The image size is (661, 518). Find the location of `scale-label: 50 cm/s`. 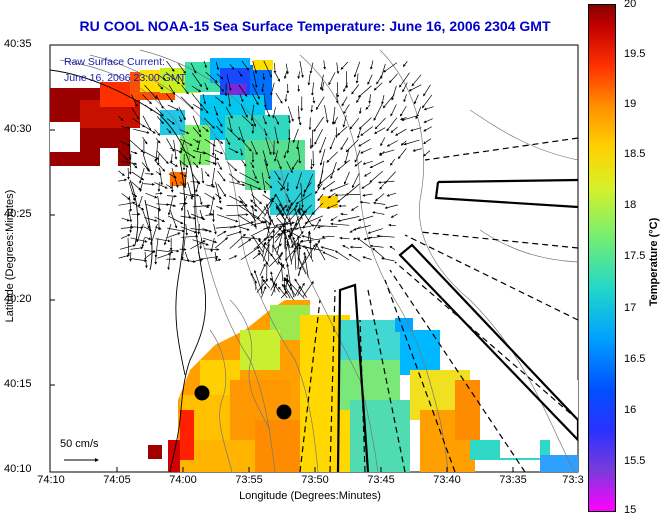

scale-label: 50 cm/s is located at coordinates (79, 444).